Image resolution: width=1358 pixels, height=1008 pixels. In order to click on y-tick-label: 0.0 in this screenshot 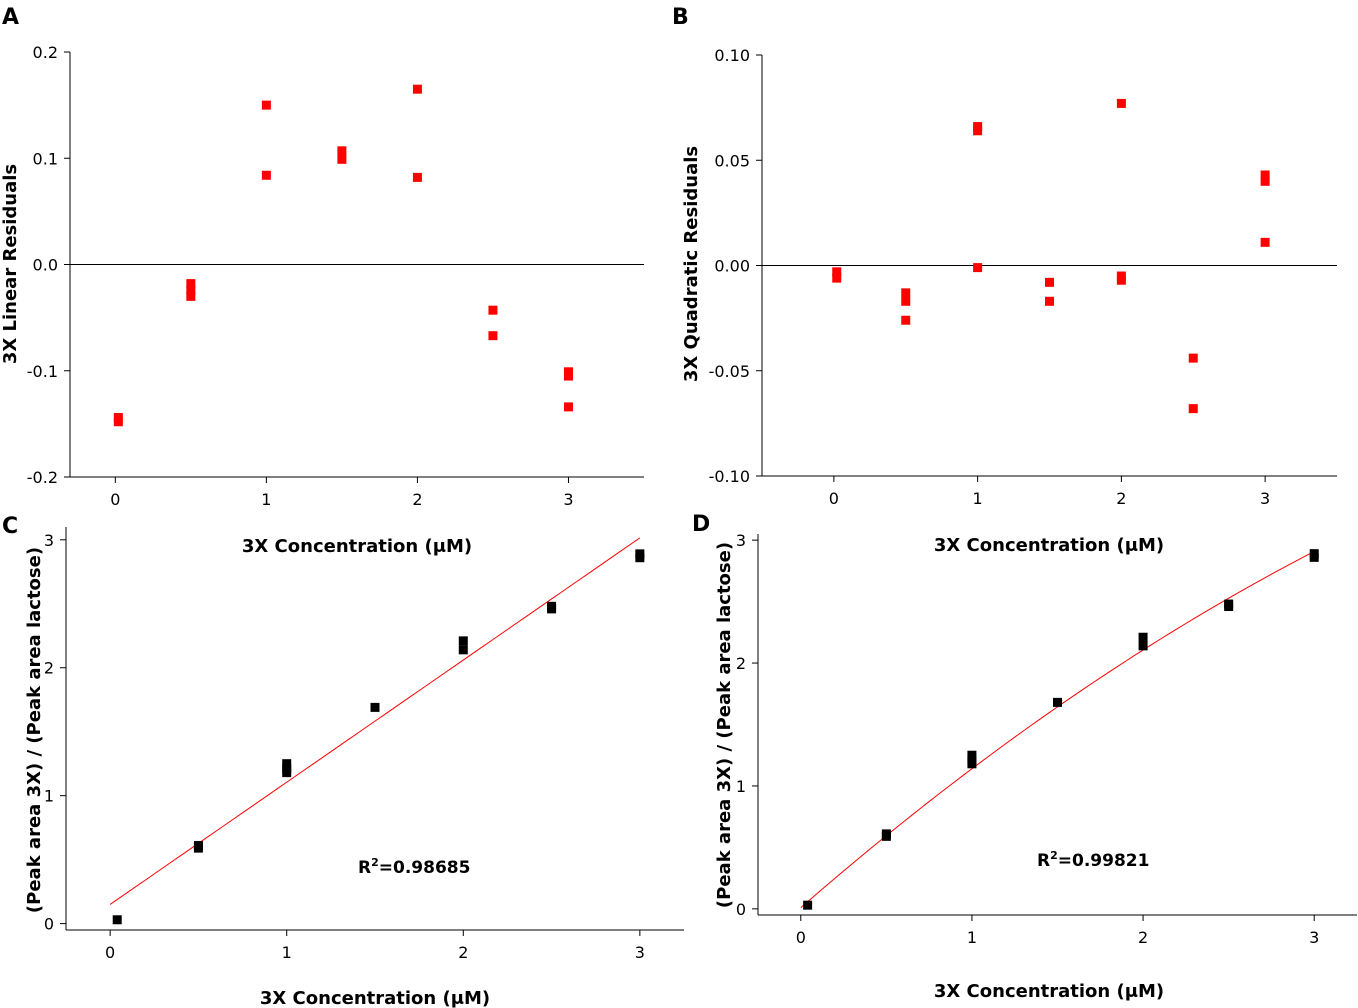, I will do `click(45, 265)`.